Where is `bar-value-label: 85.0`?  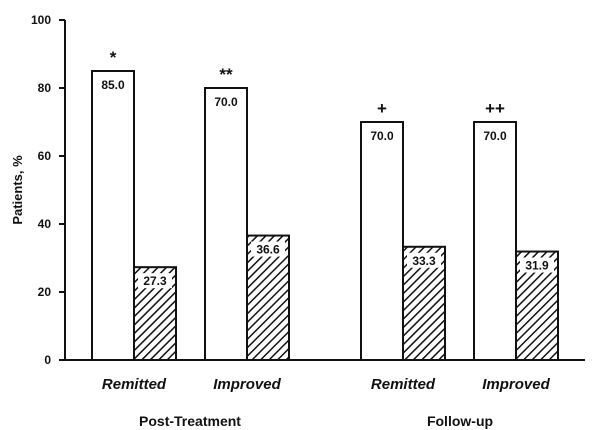
bar-value-label: 85.0 is located at coordinates (113, 85).